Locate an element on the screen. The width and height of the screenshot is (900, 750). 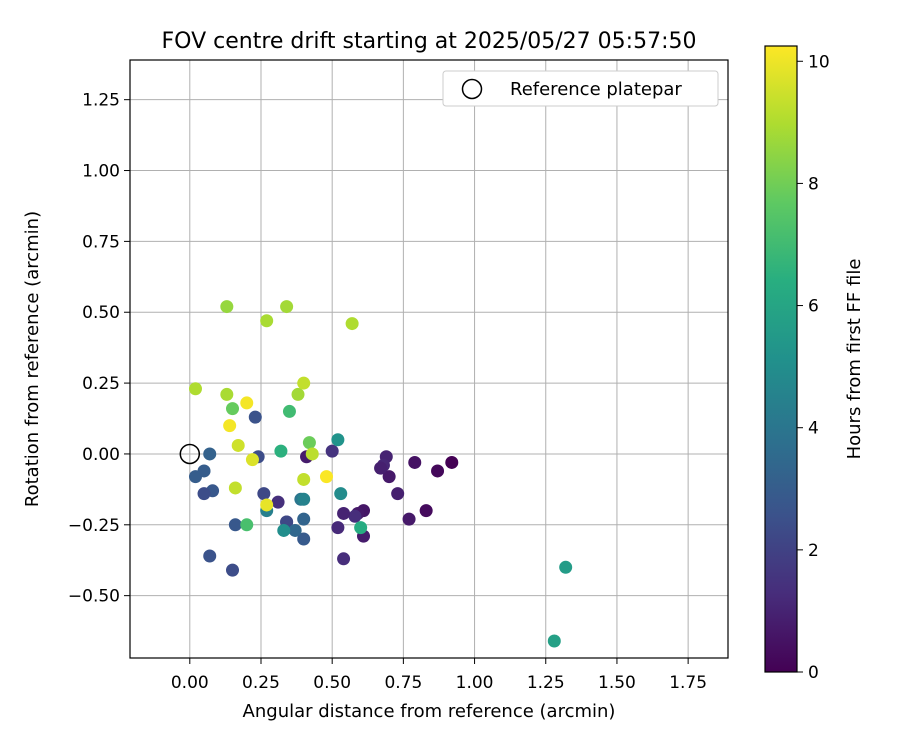
y-tick-label: 0.00 is located at coordinates (101, 455).